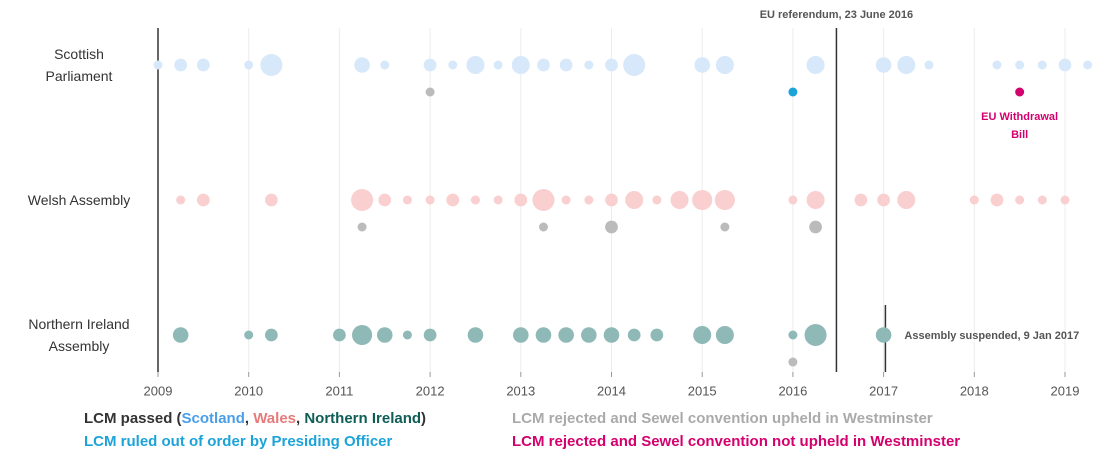  I want to click on annotation: EU referendum, 23 June 2016, so click(836, 15).